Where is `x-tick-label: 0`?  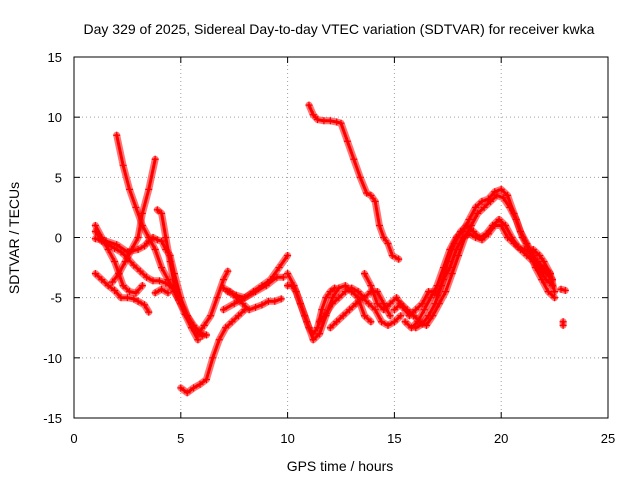 x-tick-label: 0 is located at coordinates (73, 438).